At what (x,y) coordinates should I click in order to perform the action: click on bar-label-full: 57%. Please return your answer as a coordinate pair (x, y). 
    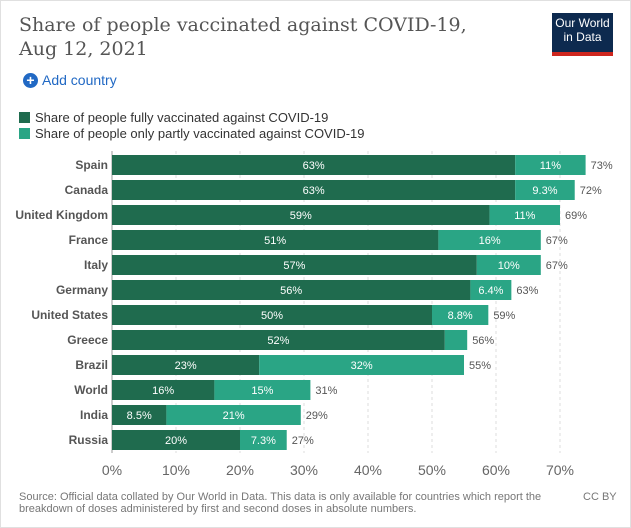
    Looking at the image, I should click on (294, 266).